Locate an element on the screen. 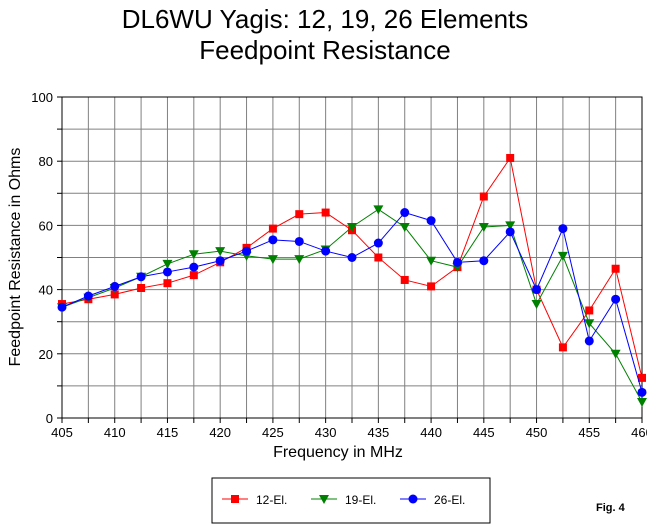  x-tick-label: 415 is located at coordinates (168, 432).